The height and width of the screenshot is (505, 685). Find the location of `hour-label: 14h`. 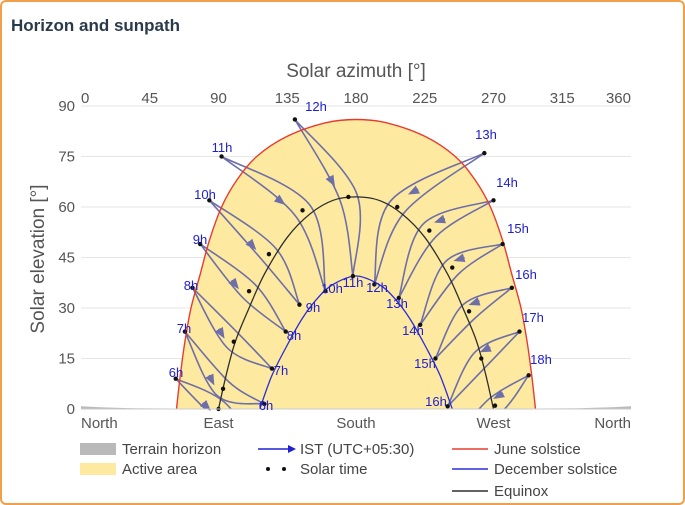

hour-label: 14h is located at coordinates (413, 330).